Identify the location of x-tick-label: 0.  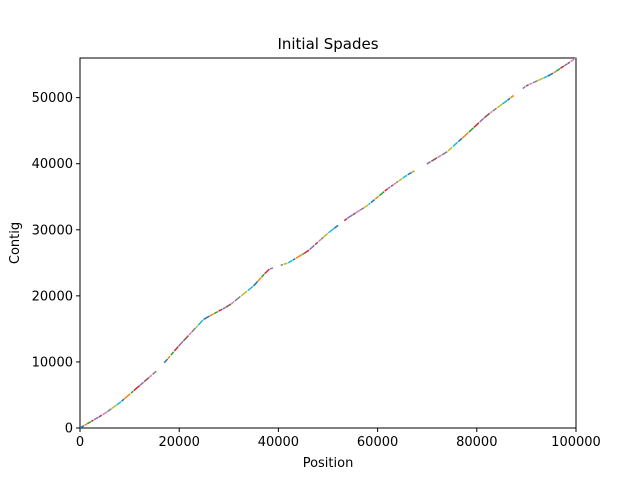
(80, 442).